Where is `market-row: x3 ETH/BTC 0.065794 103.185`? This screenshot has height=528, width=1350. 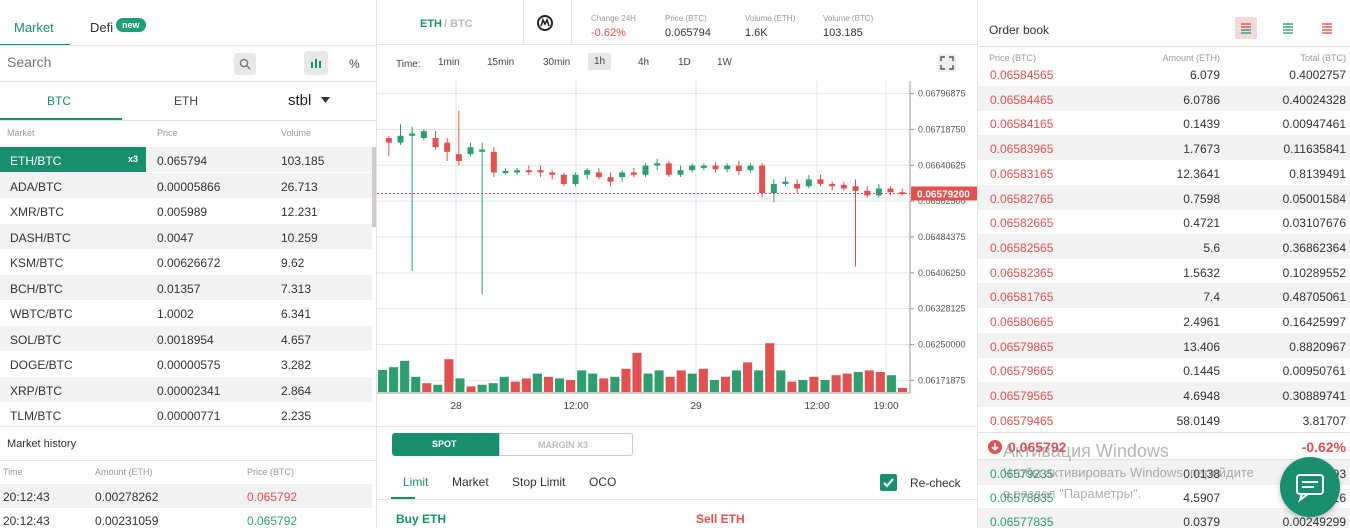 market-row: x3 ETH/BTC 0.065794 103.185 is located at coordinates (186, 159).